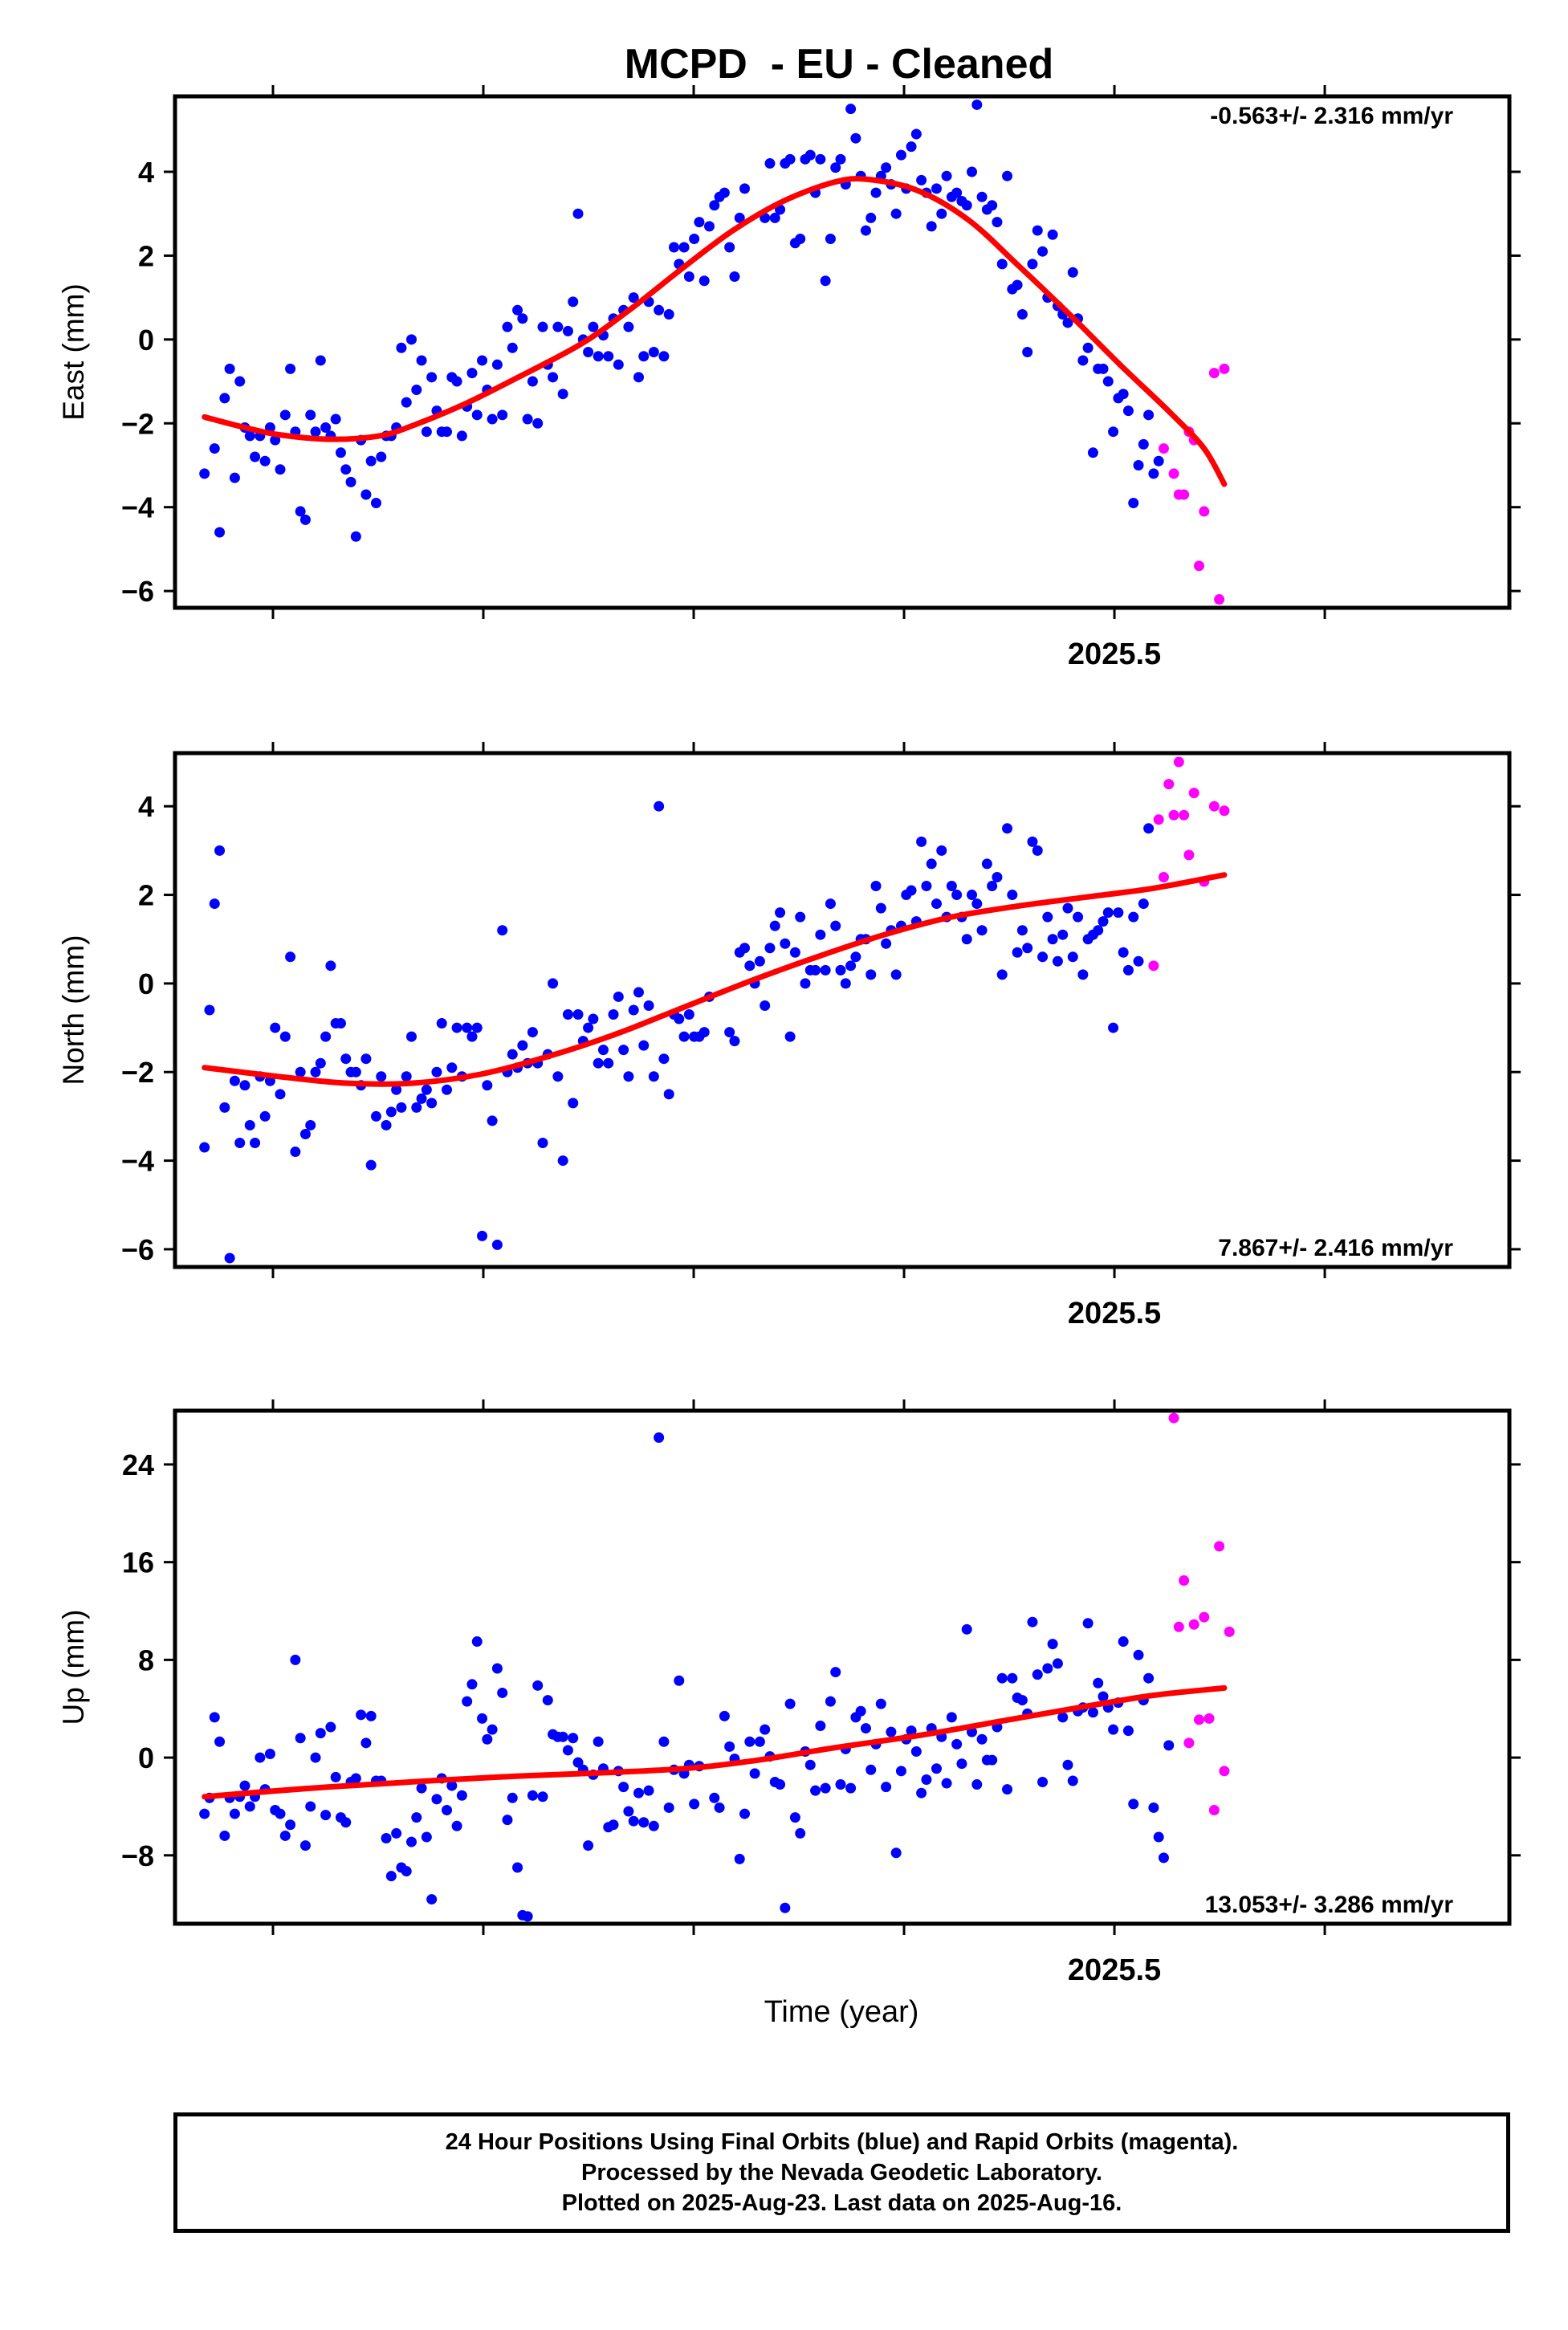 The width and height of the screenshot is (1568, 2330). I want to click on east-points, so click(714, 352).